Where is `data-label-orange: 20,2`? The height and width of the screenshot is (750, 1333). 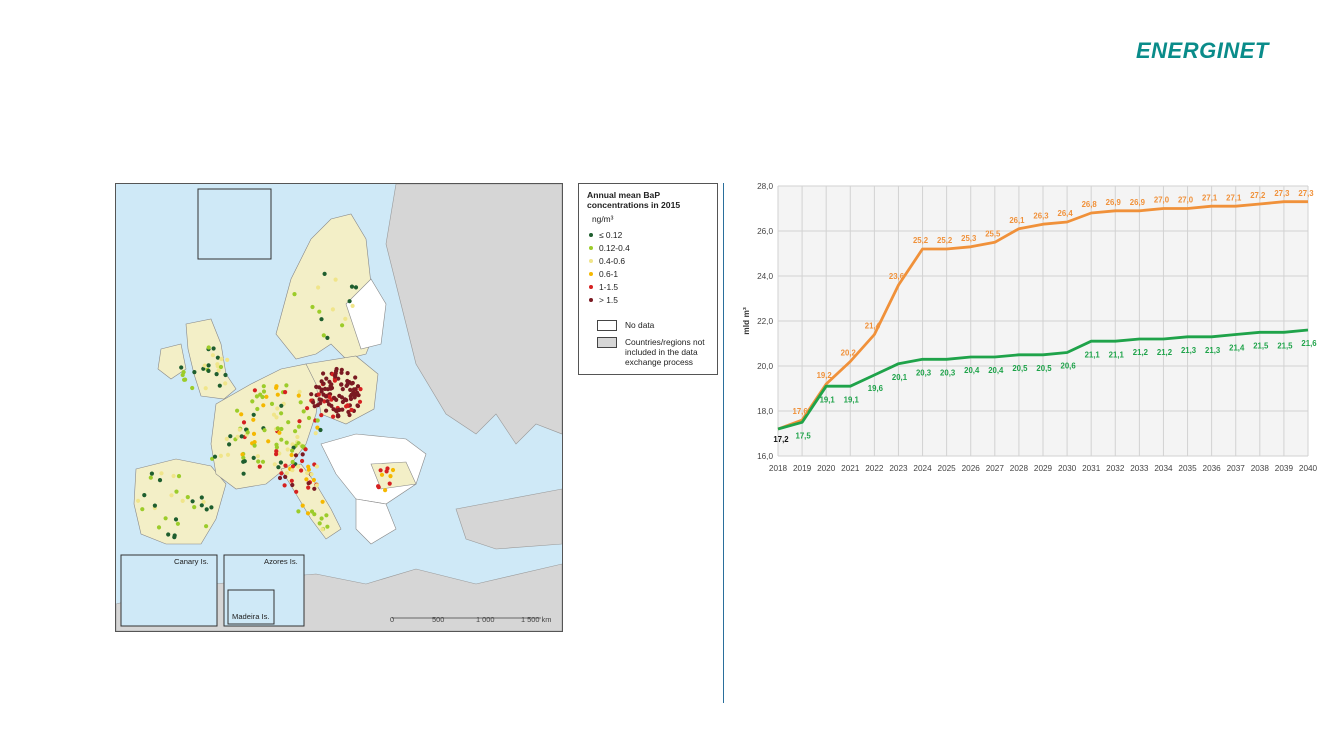 data-label-orange: 20,2 is located at coordinates (849, 353).